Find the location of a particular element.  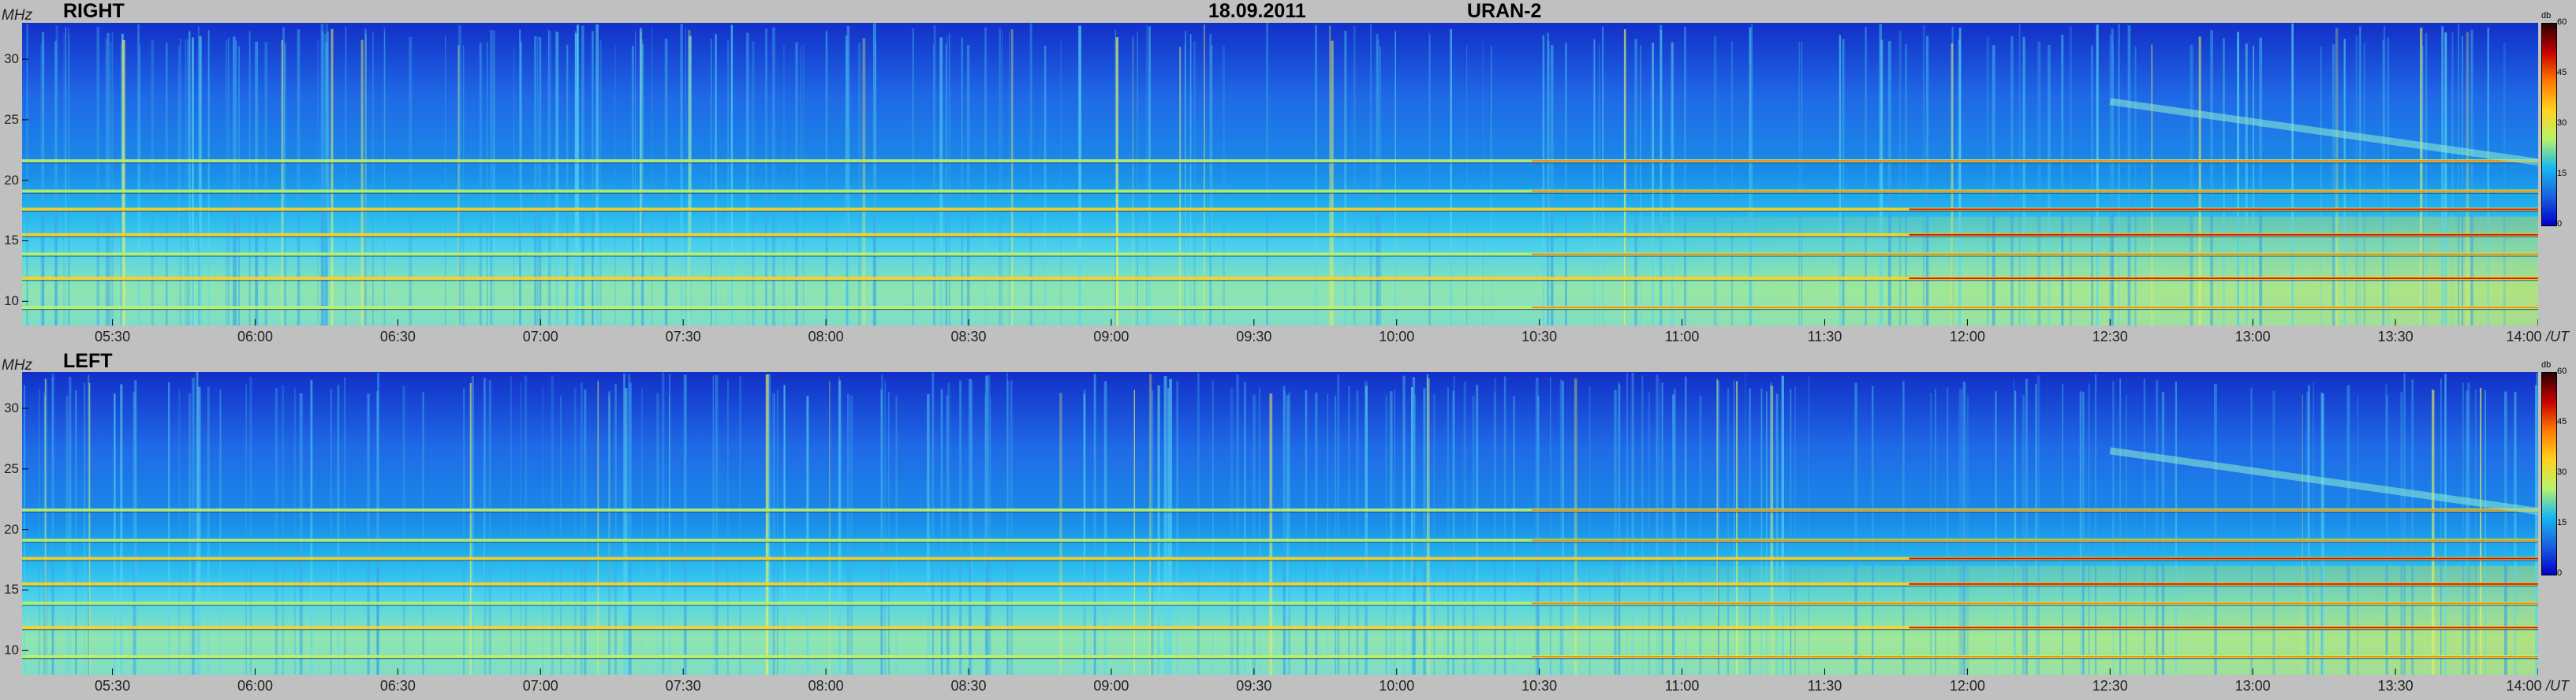

x-tick-label: 13:30 is located at coordinates (2395, 686).